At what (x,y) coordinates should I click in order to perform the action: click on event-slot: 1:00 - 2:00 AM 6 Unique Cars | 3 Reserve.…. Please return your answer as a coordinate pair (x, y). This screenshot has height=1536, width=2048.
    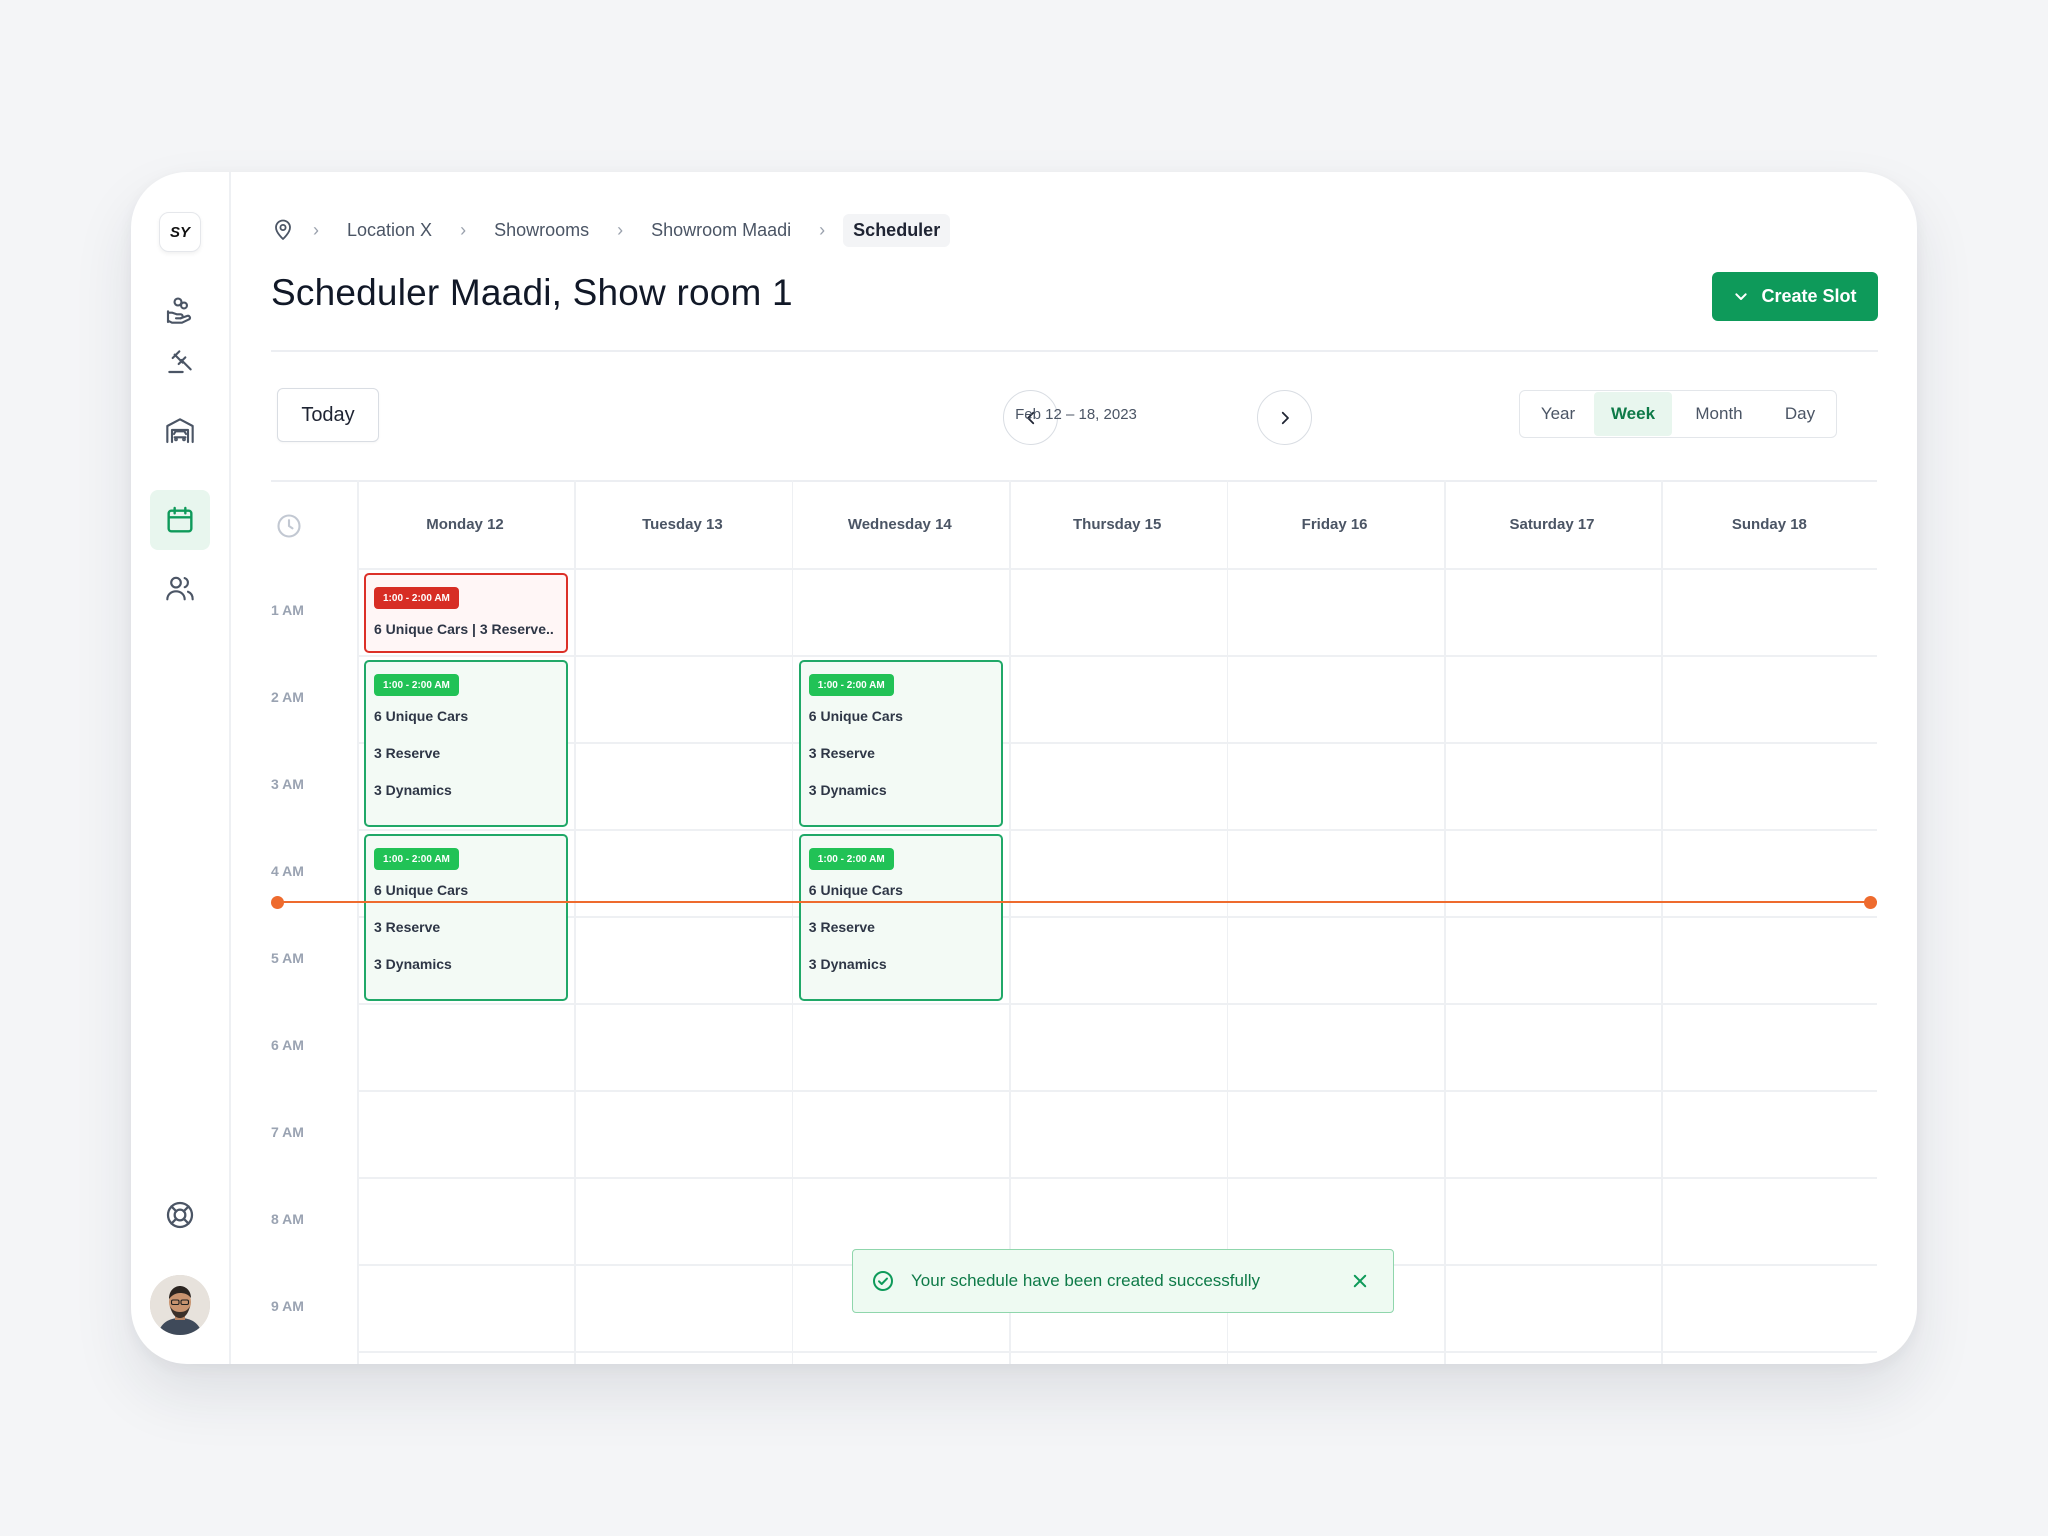
    Looking at the image, I should click on (466, 613).